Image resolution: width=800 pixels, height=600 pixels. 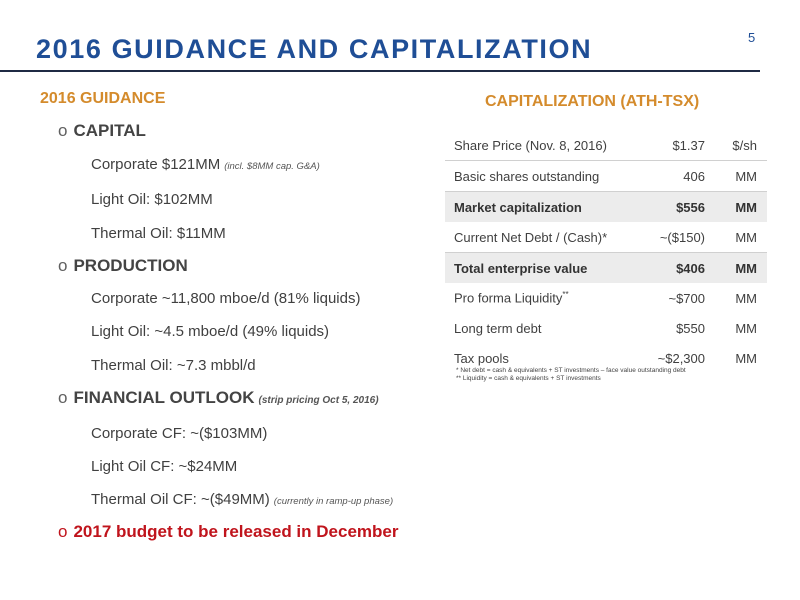 I want to click on table-row: Long term debt $550 MM, so click(x=606, y=328).